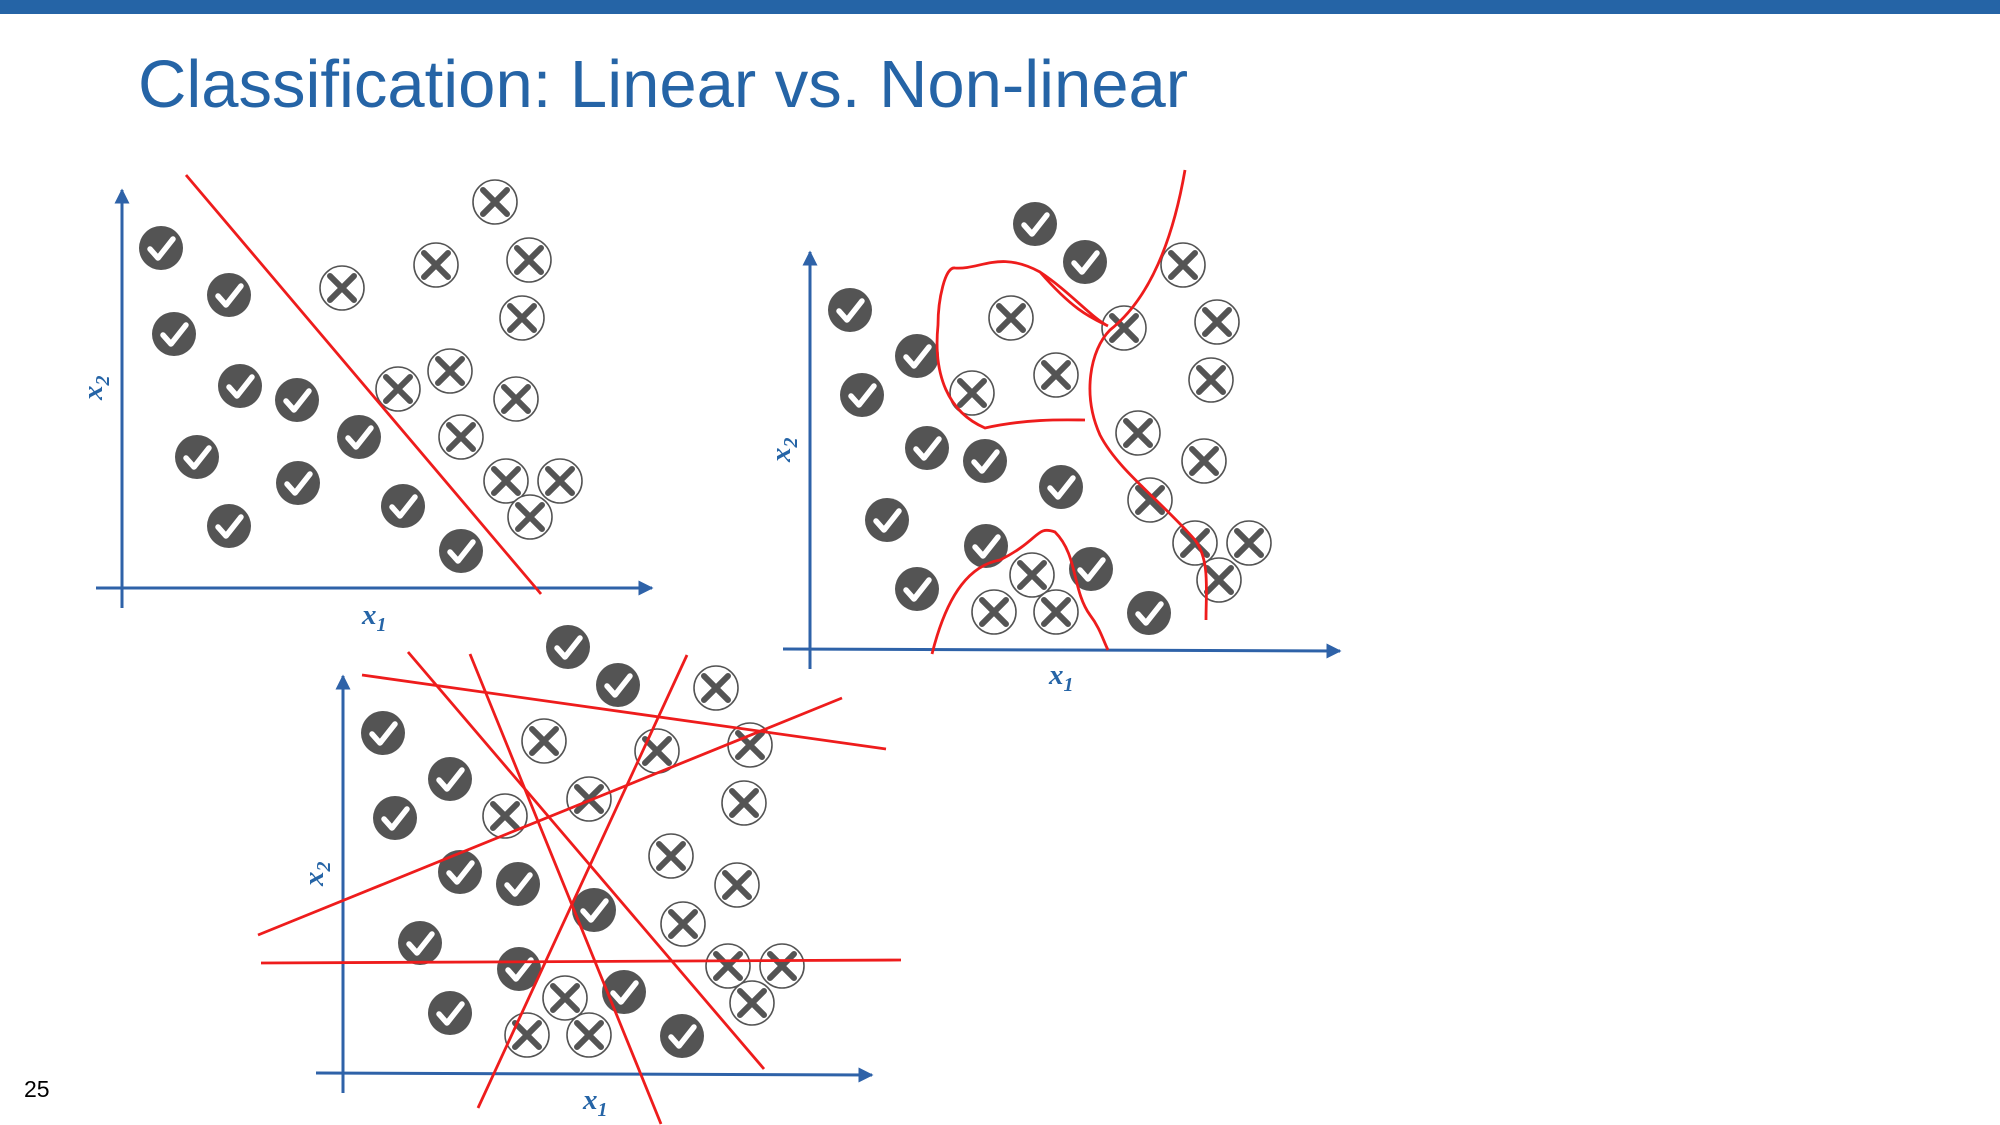 The height and width of the screenshot is (1125, 2000). I want to click on multiple-linear-boundaries, so click(579, 888).